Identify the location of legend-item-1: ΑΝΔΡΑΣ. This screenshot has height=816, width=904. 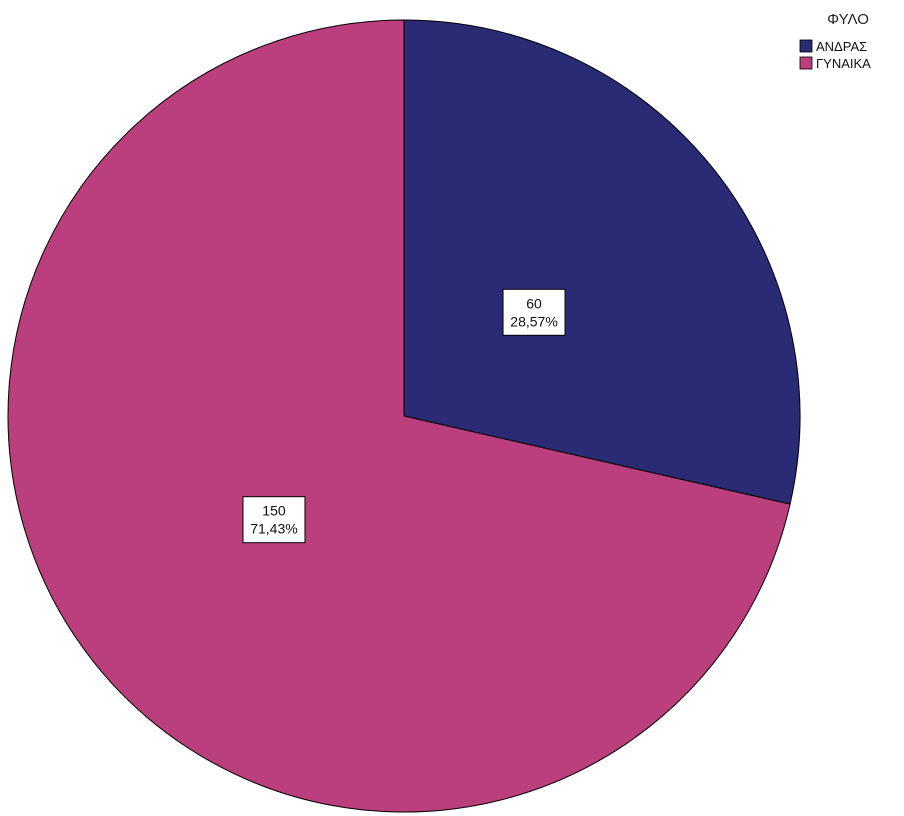
(833, 46).